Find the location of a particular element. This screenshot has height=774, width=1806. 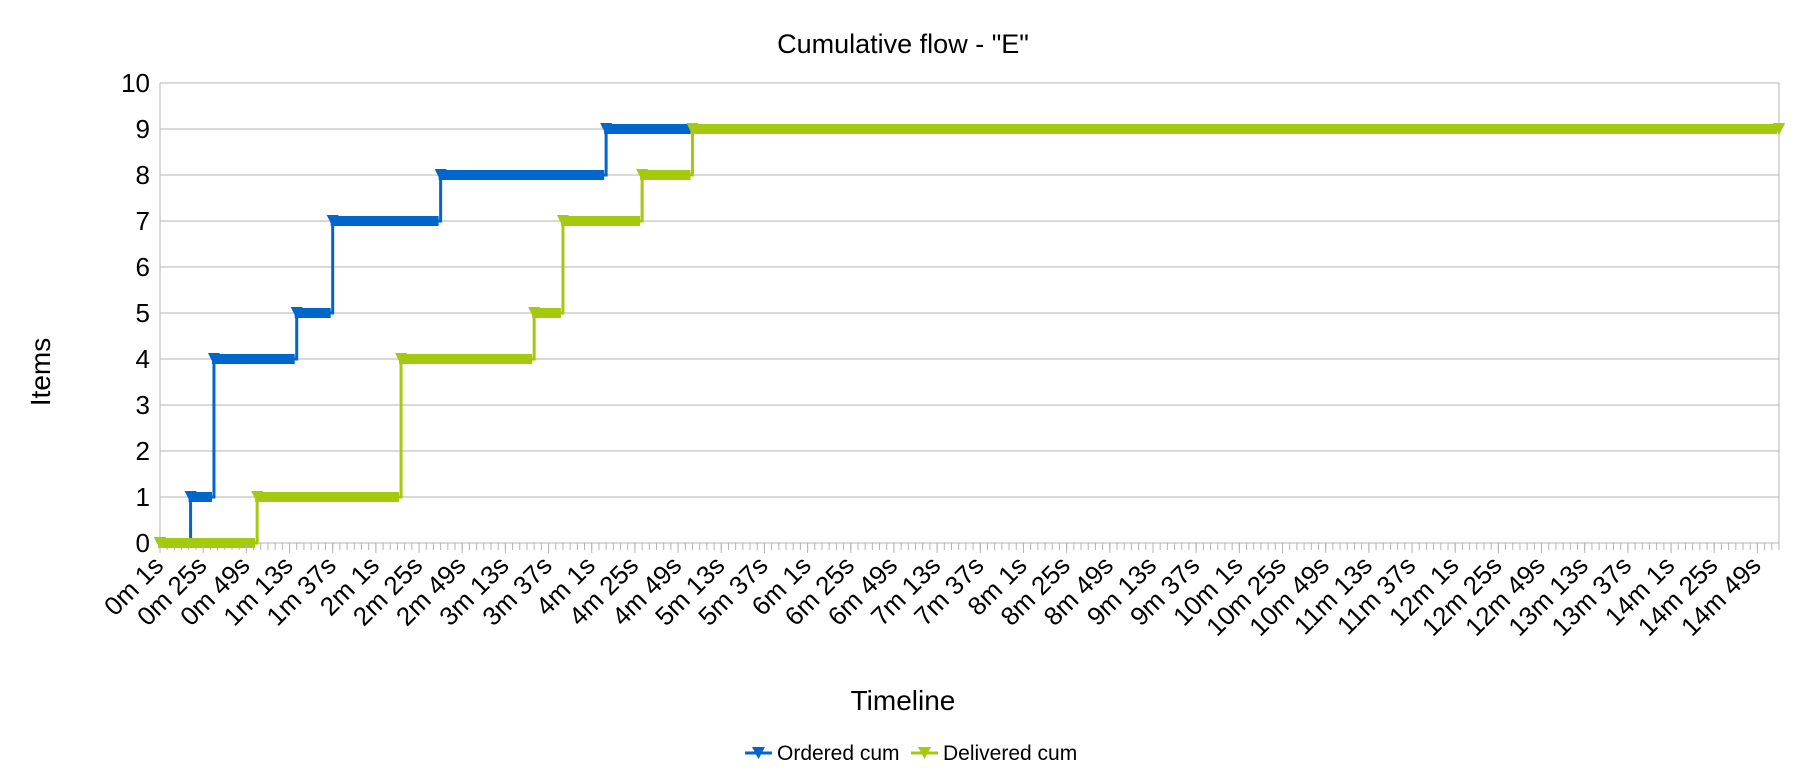

y-tick-label: 8 is located at coordinates (143, 175).